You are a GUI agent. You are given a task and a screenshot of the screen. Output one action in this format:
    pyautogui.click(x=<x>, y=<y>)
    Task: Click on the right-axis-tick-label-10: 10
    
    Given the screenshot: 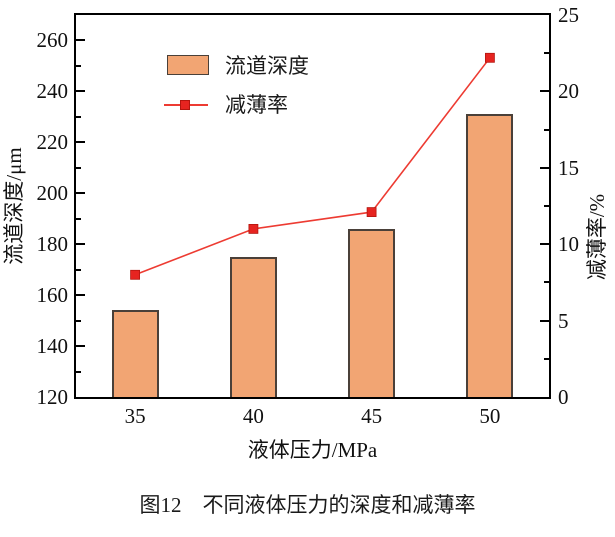 What is the action you would take?
    pyautogui.click(x=568, y=244)
    